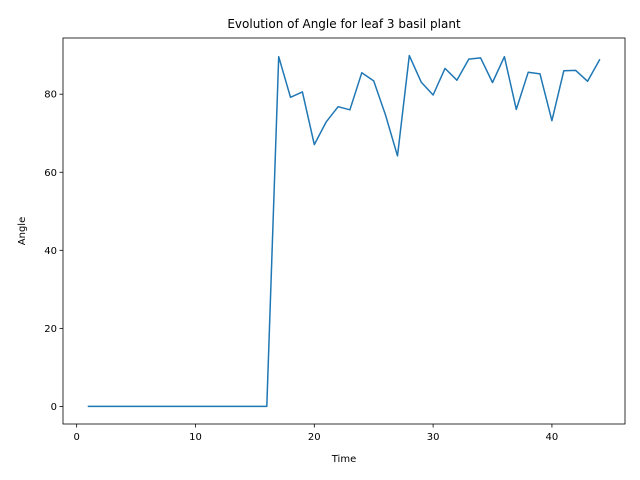 This screenshot has height=480, width=640. I want to click on x-tick-label: 20, so click(314, 437).